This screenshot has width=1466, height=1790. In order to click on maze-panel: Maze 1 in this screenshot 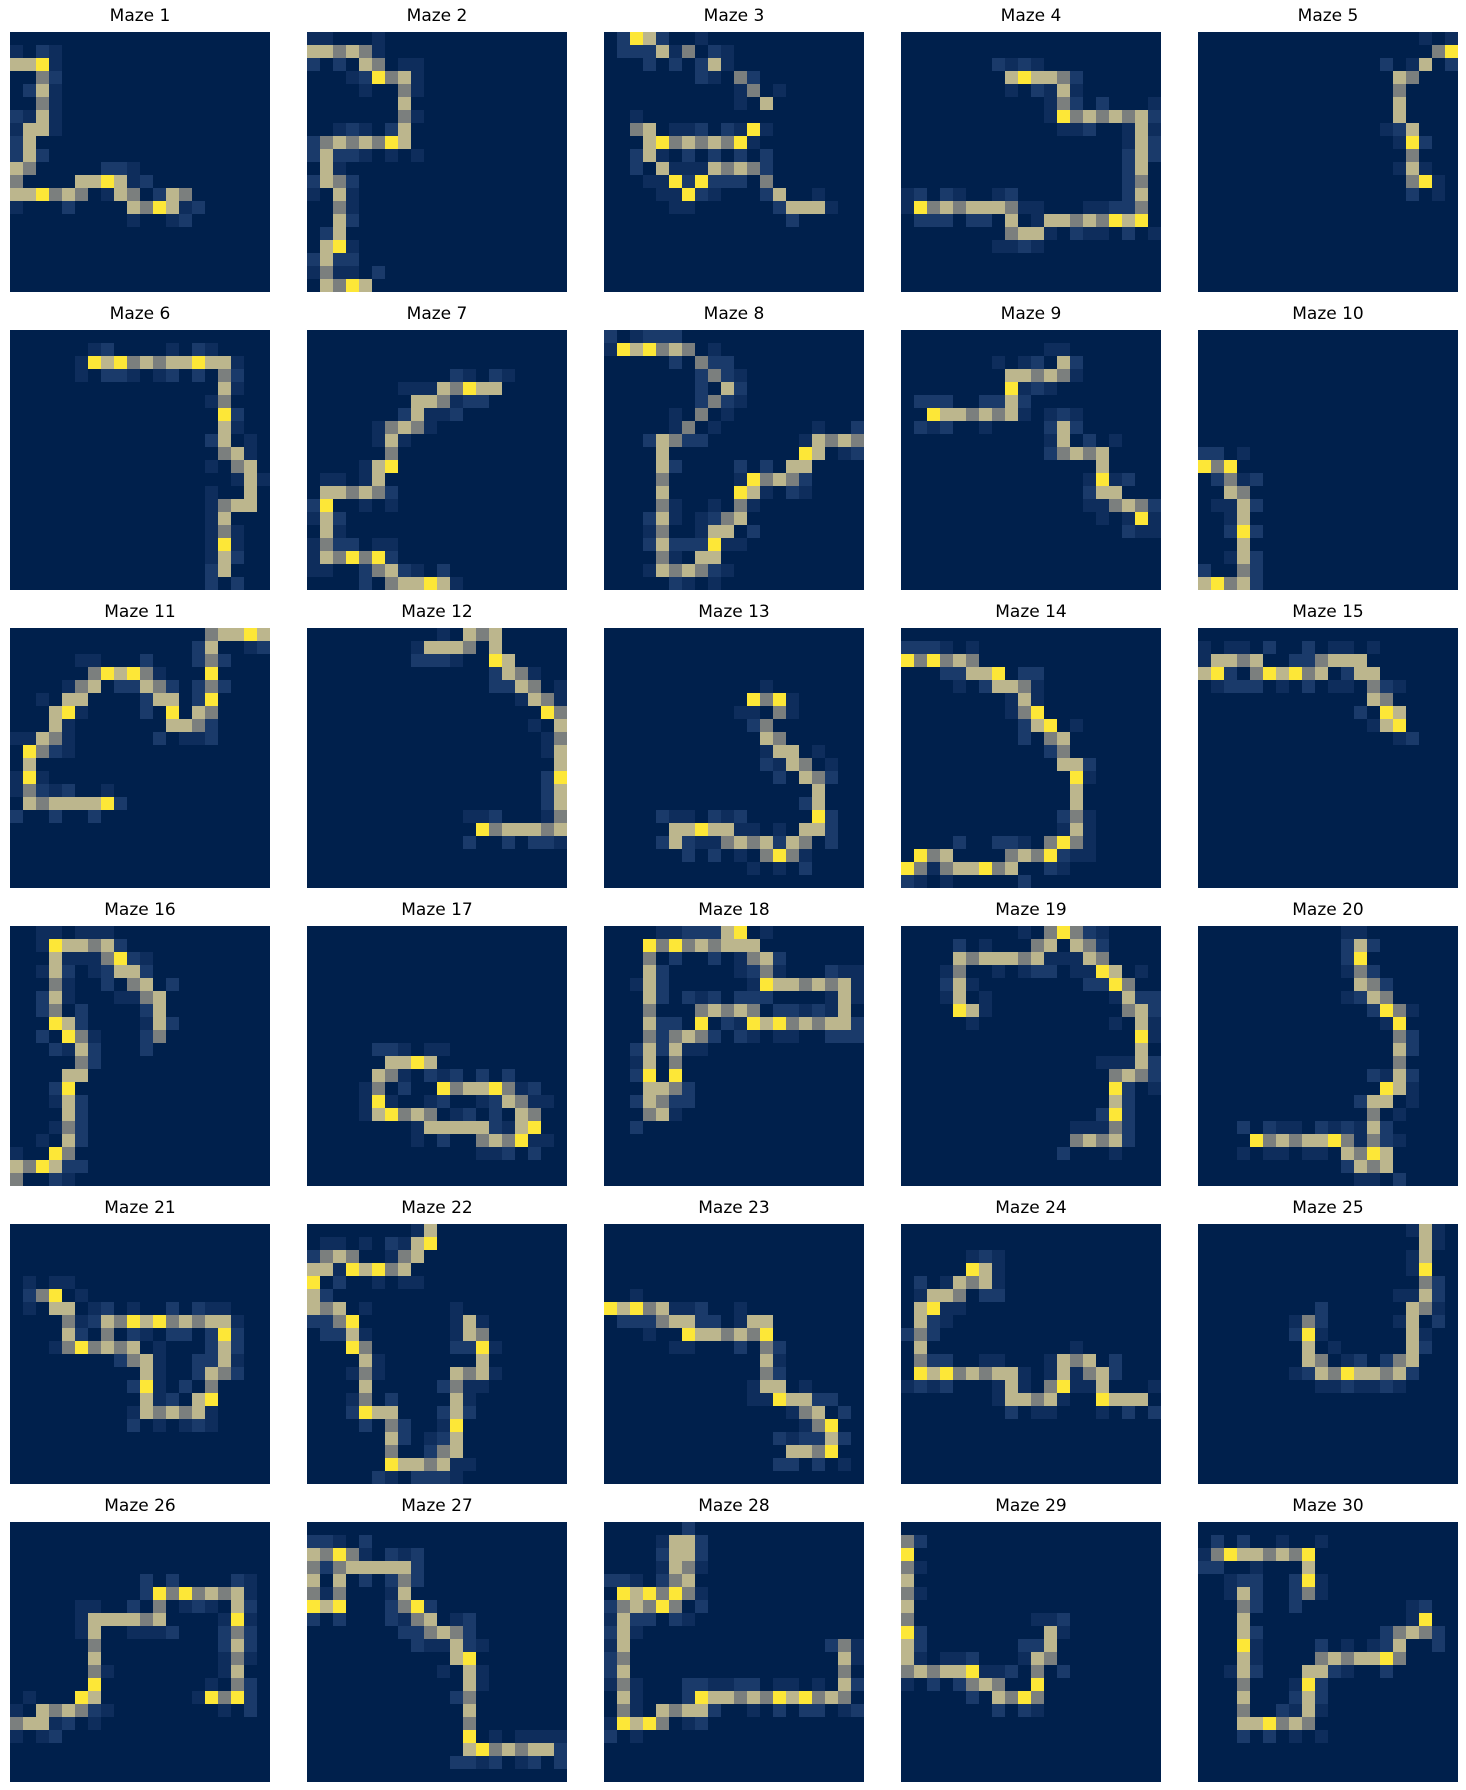, I will do `click(140, 149)`.